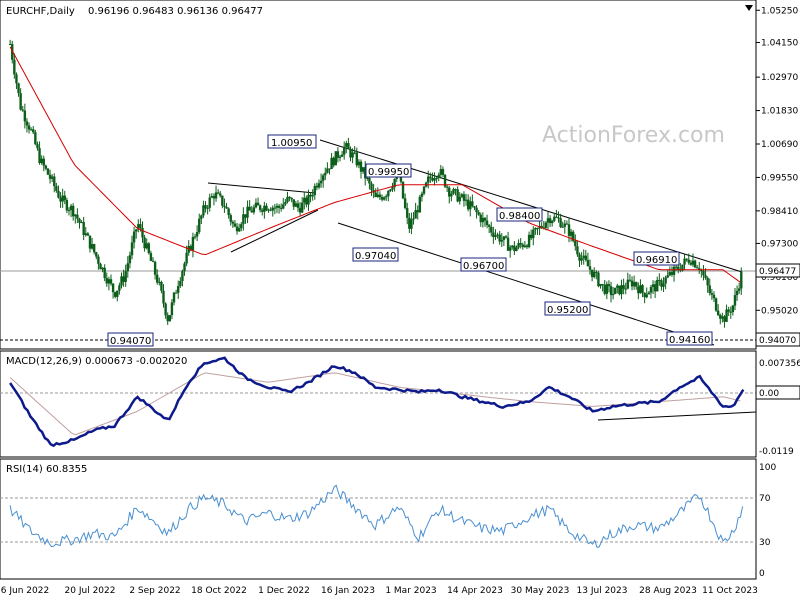 This screenshot has height=600, width=800. Describe the element at coordinates (668, 591) in the screenshot. I see `date-axis-label: 28 Aug 2023` at that location.